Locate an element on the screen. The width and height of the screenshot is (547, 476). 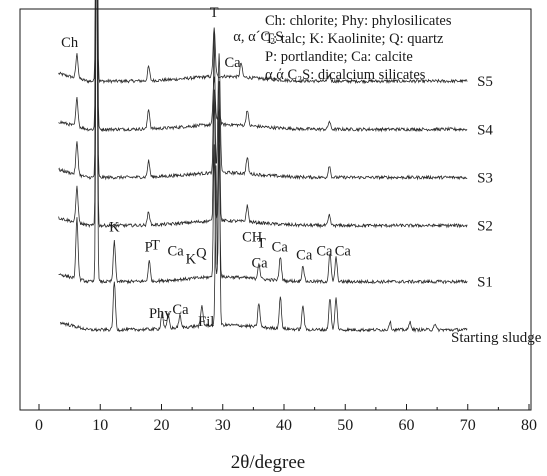
x-tick-label: 30 is located at coordinates (223, 425).